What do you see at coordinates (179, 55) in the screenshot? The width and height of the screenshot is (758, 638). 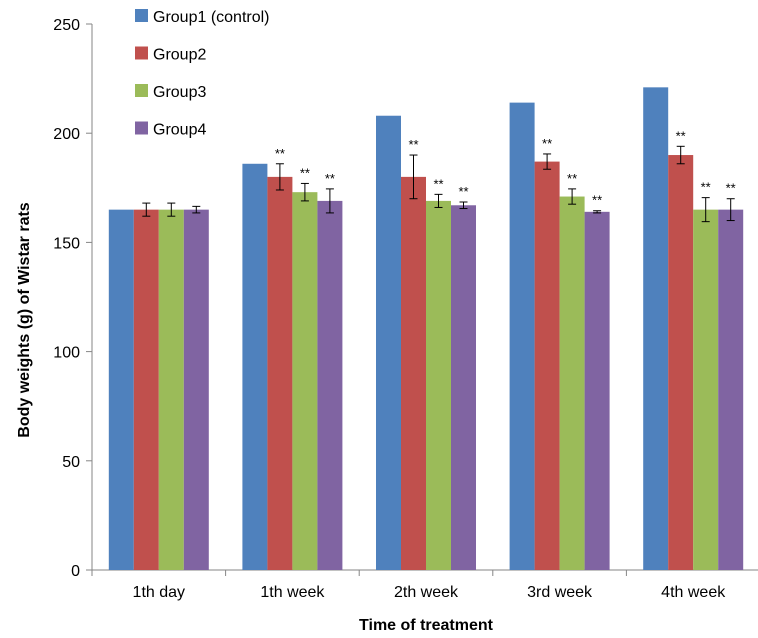 I see `legend-label: Group2` at bounding box center [179, 55].